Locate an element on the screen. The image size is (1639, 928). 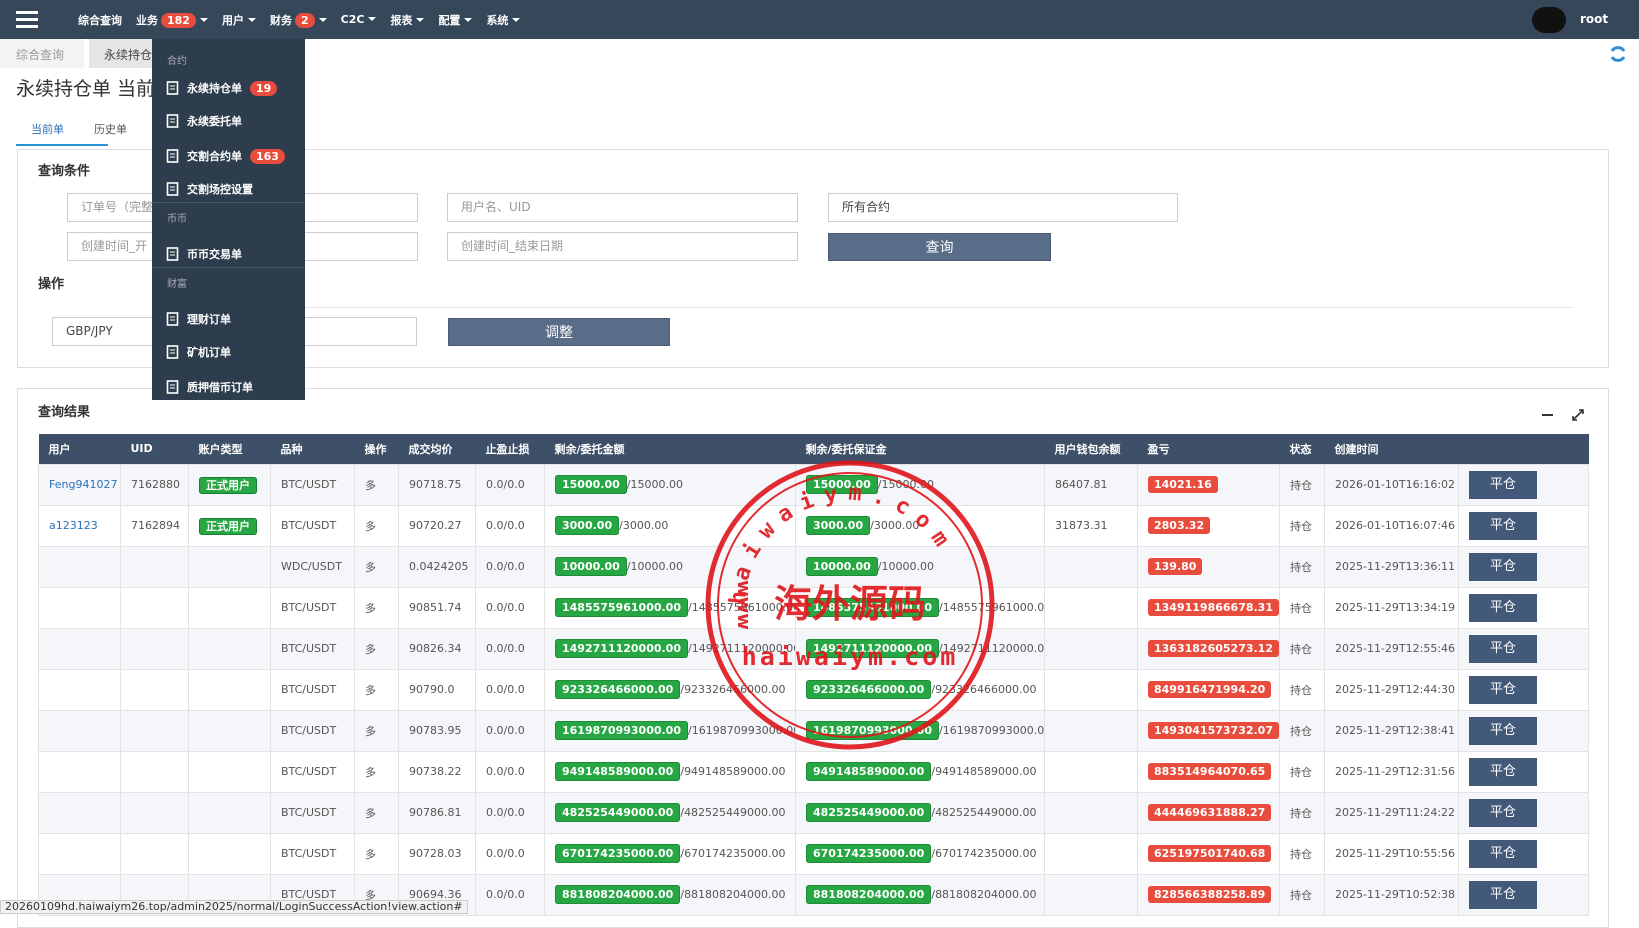
table-cell: 2025-11-29T13:36:11 is located at coordinates (1391, 566).